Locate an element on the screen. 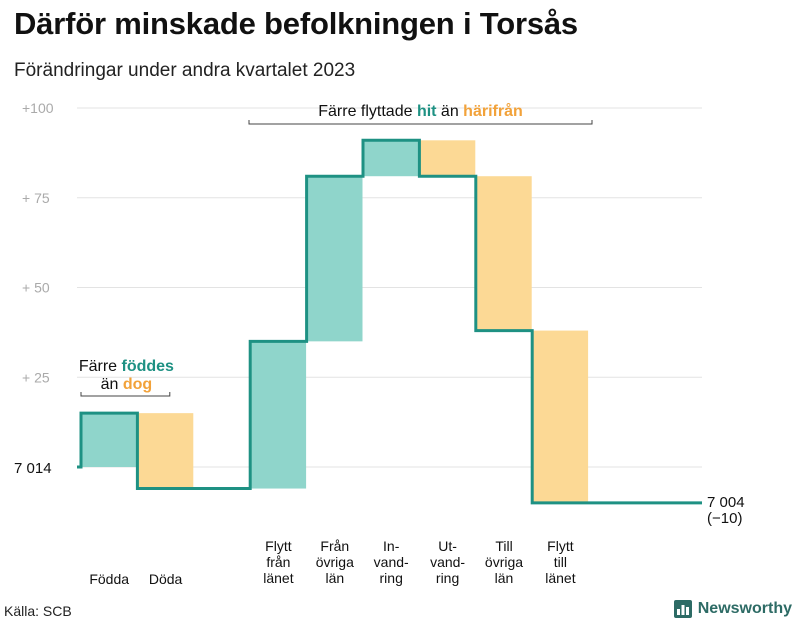 This screenshot has height=625, width=800. brand-logo: Newsworthy is located at coordinates (732, 609).